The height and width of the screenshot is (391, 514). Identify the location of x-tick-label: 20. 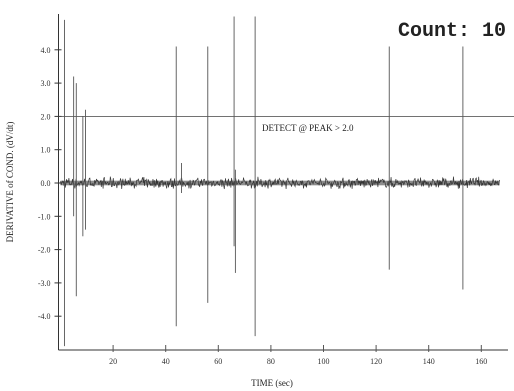
(113, 361).